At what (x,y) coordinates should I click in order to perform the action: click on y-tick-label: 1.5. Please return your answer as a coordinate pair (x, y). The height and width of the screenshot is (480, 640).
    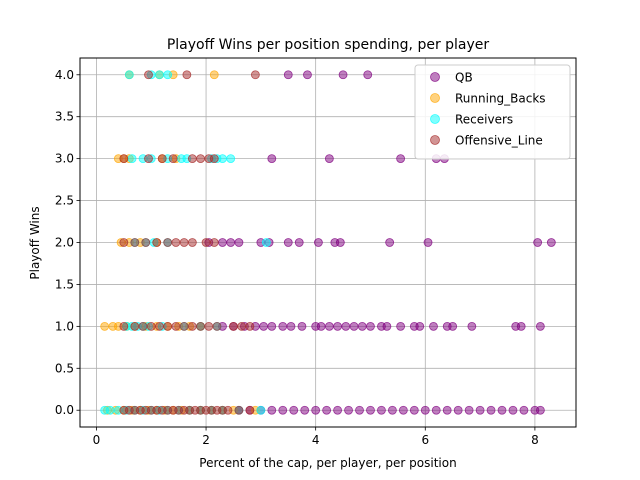
    Looking at the image, I should click on (64, 284).